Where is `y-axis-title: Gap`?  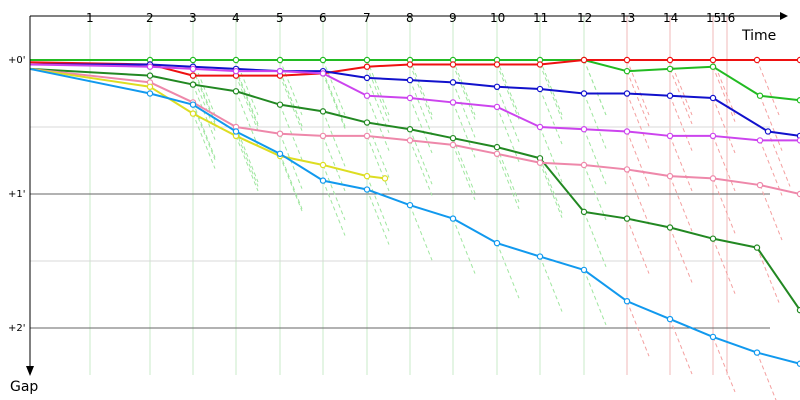 y-axis-title: Gap is located at coordinates (24, 387).